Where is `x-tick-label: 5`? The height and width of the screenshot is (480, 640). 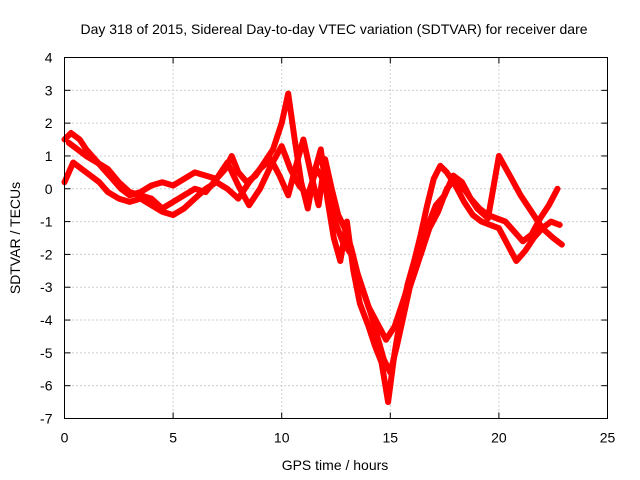 x-tick-label: 5 is located at coordinates (173, 438).